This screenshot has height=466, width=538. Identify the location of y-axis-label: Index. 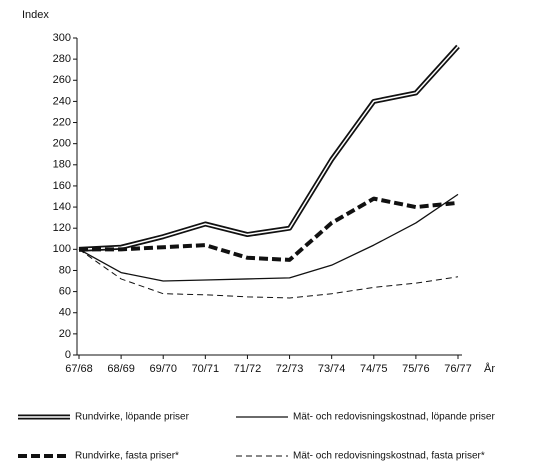
(35, 15).